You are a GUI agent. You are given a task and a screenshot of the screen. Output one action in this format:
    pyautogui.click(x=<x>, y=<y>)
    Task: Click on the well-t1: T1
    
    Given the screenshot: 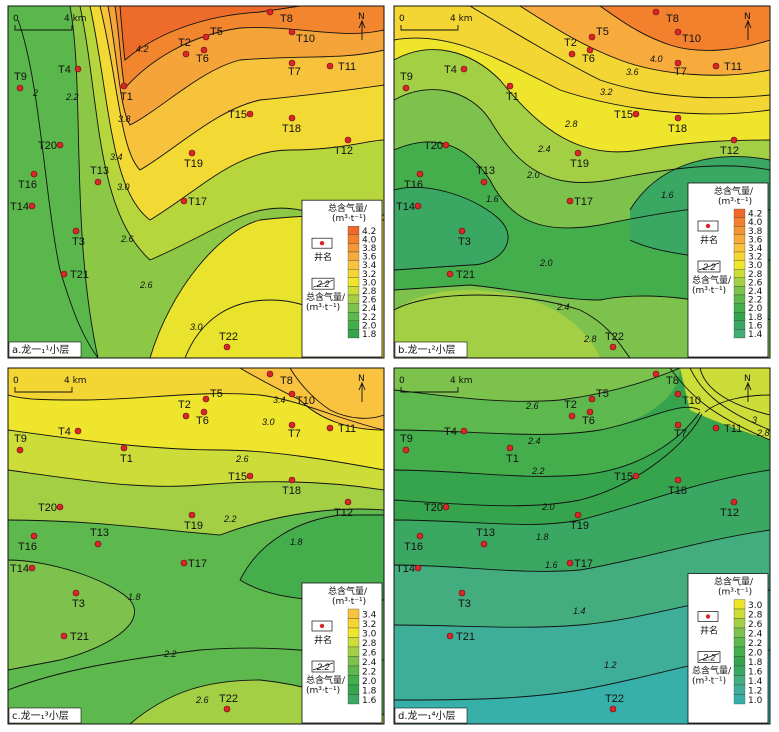 What is the action you would take?
    pyautogui.click(x=126, y=92)
    